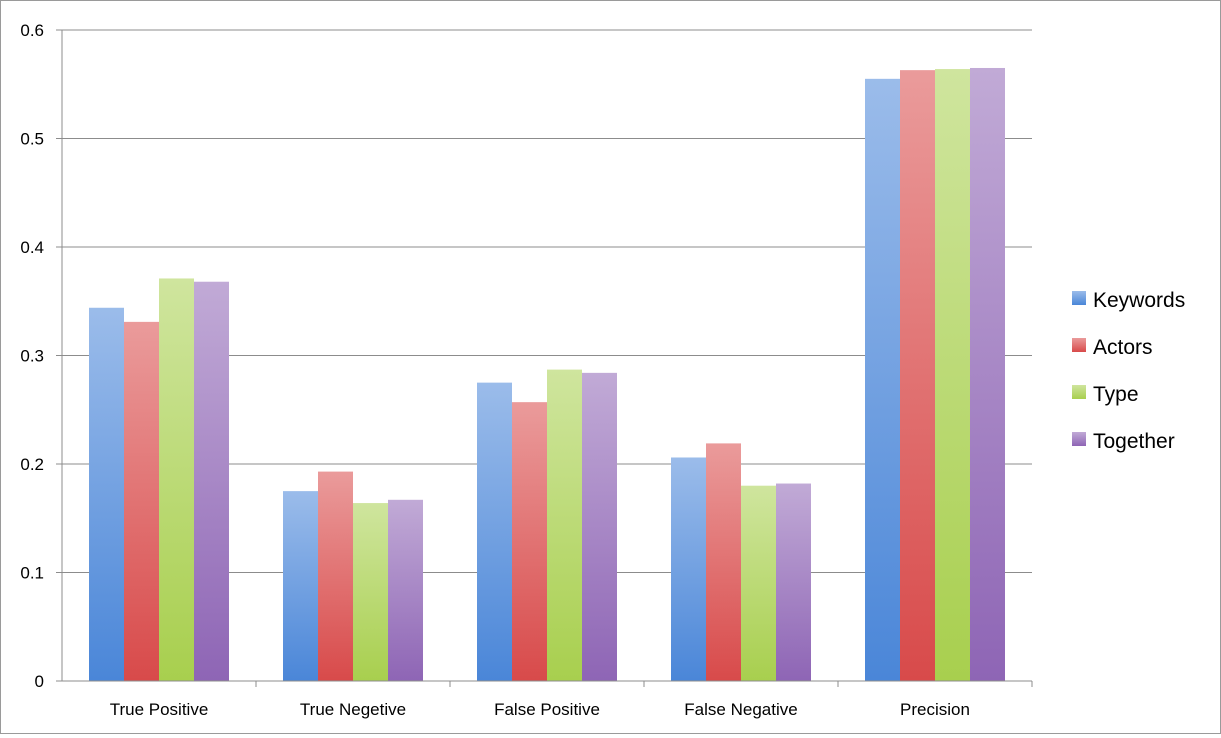 This screenshot has width=1221, height=738. Describe the element at coordinates (1079, 345) in the screenshot. I see `legend-swatch-actors` at that location.